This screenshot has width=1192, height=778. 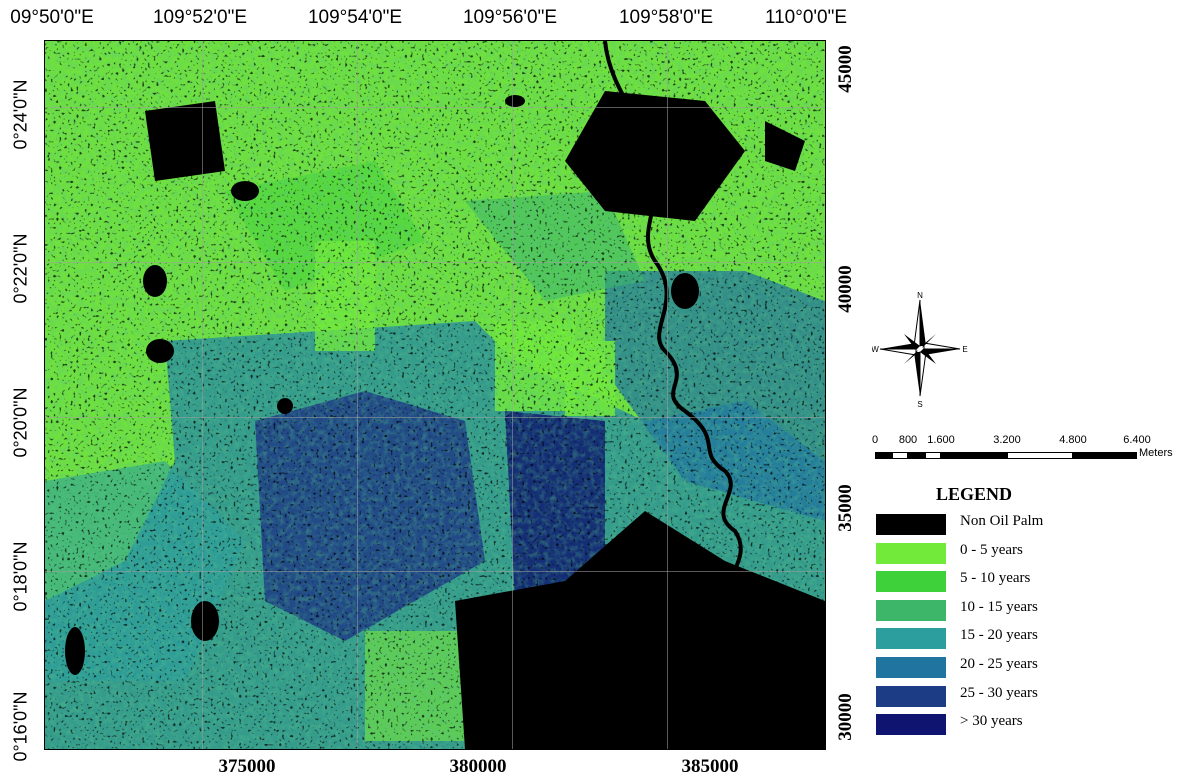 What do you see at coordinates (666, 17) in the screenshot?
I see `longitude-tick: 109°58'0"E` at bounding box center [666, 17].